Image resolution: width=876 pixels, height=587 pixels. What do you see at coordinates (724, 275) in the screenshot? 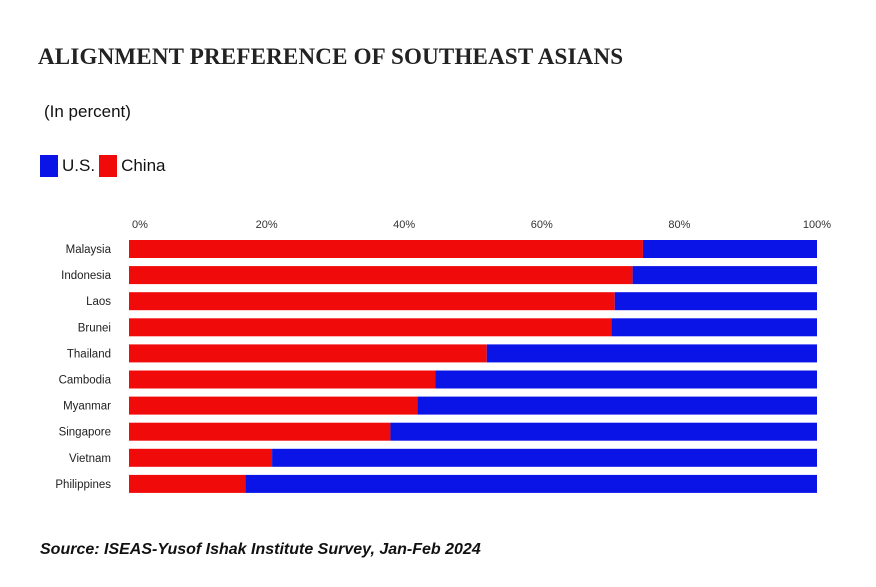
I see `bar-u-s--indonesia` at bounding box center [724, 275].